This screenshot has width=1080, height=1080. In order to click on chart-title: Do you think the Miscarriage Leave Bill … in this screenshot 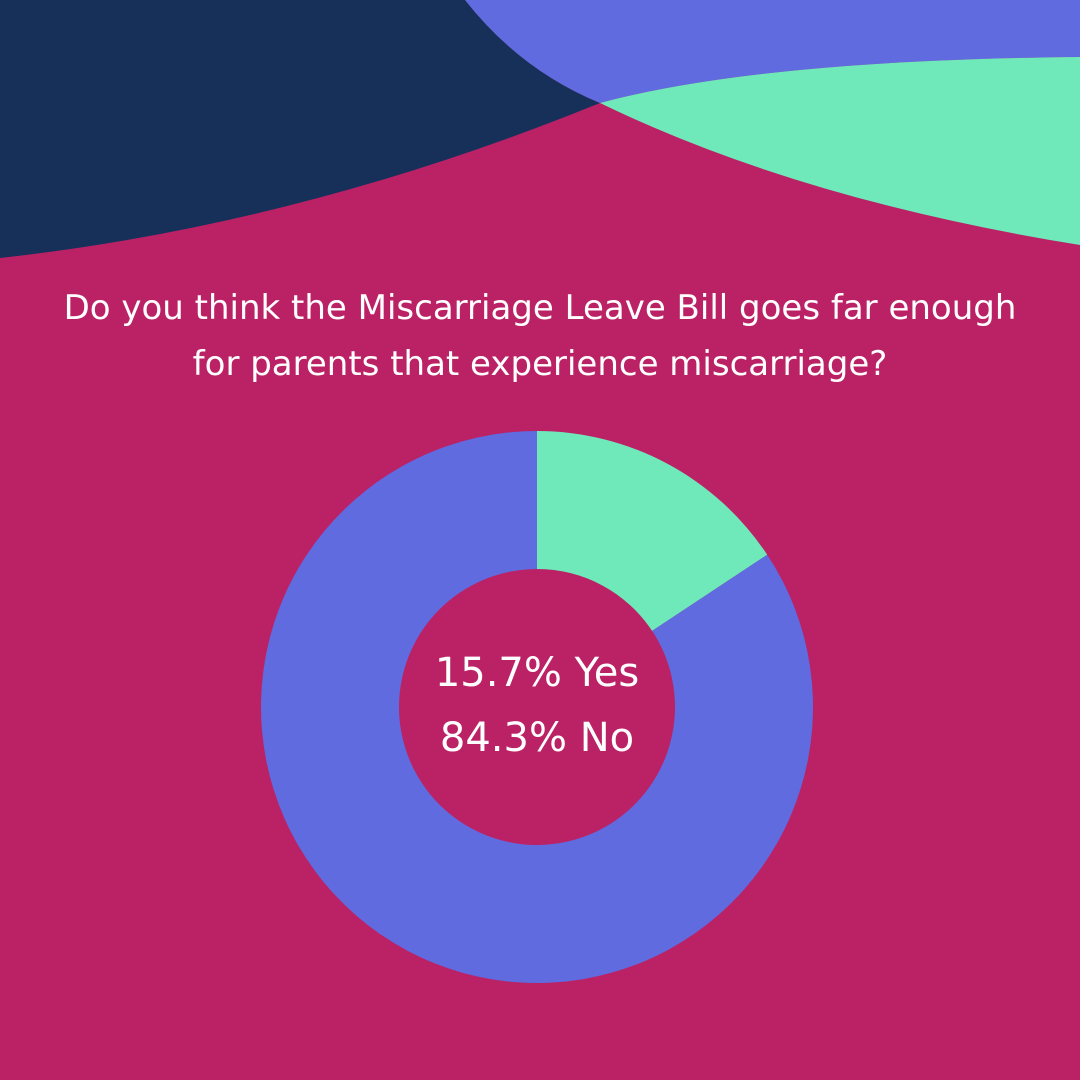, I will do `click(540, 336)`.